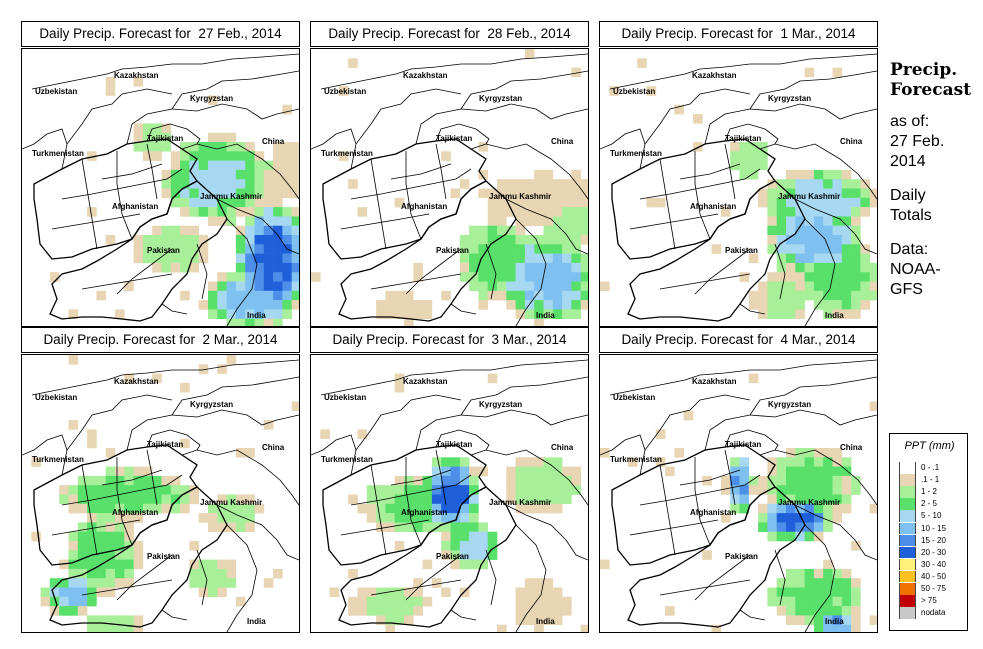  Describe the element at coordinates (424, 512) in the screenshot. I see `map-label-afghanistan: Afghanistan` at that location.